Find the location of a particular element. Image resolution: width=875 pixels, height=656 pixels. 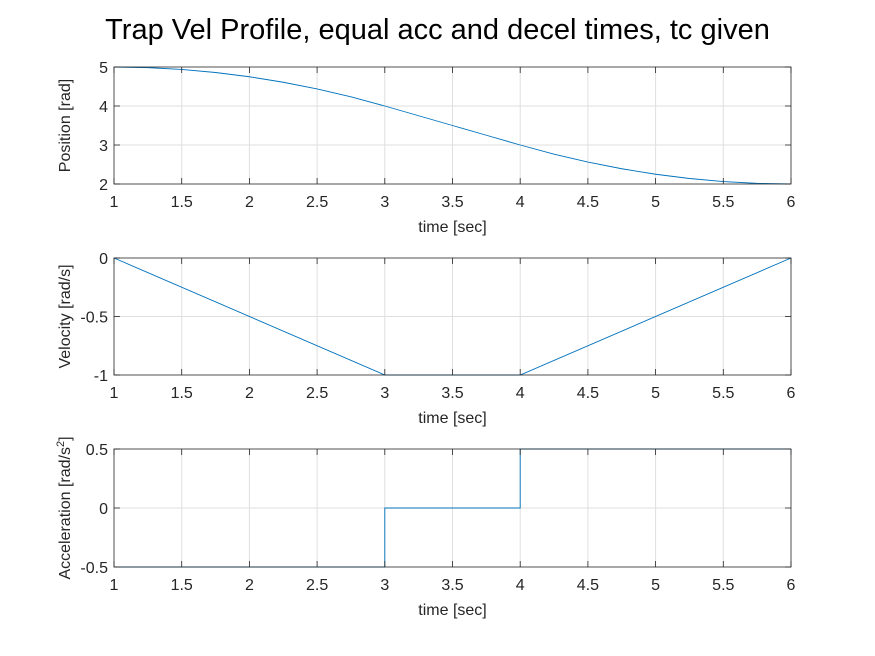

acceleration-xtick-label: 4 is located at coordinates (520, 585).